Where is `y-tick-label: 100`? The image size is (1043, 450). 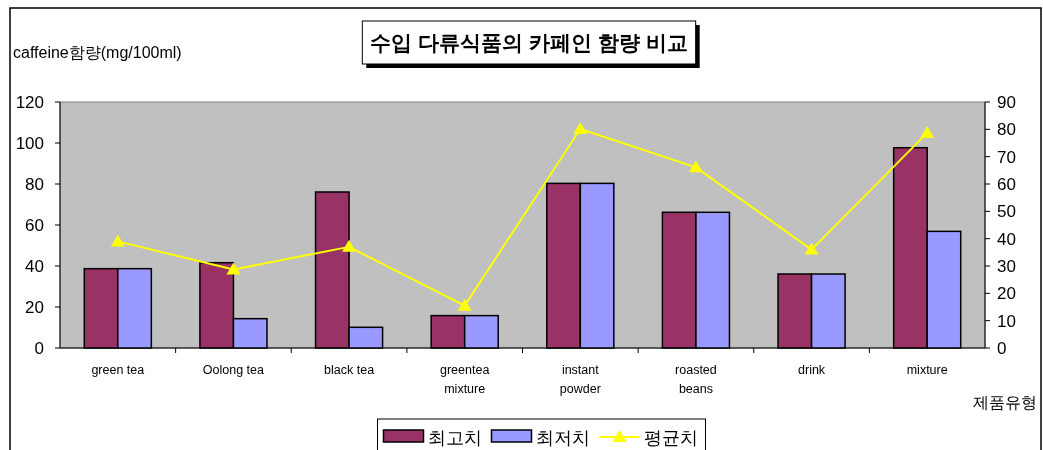 y-tick-label: 100 is located at coordinates (29, 143).